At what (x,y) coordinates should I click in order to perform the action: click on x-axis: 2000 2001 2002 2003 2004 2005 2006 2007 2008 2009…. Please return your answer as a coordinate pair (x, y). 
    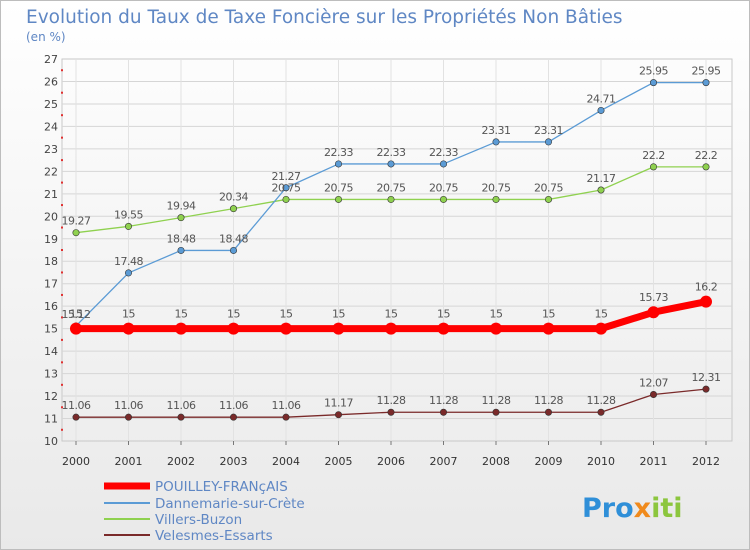
    Looking at the image, I should click on (391, 454).